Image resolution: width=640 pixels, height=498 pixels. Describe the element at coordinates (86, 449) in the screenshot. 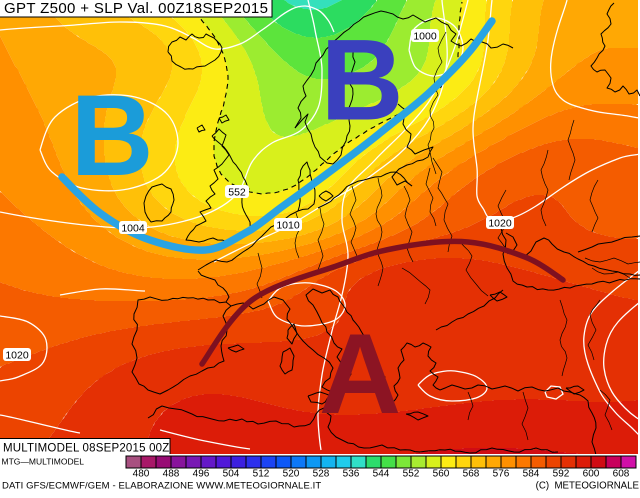

I see `svg-text: MULTIMODEL 08SEP2015 00Z` at that location.